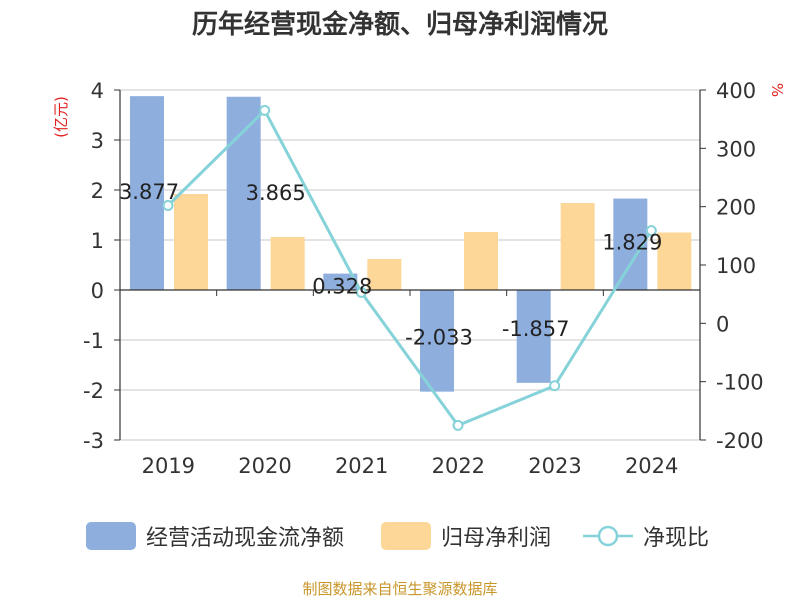  What do you see at coordinates (97, 291) in the screenshot?
I see `left-tick-label: 0` at bounding box center [97, 291].